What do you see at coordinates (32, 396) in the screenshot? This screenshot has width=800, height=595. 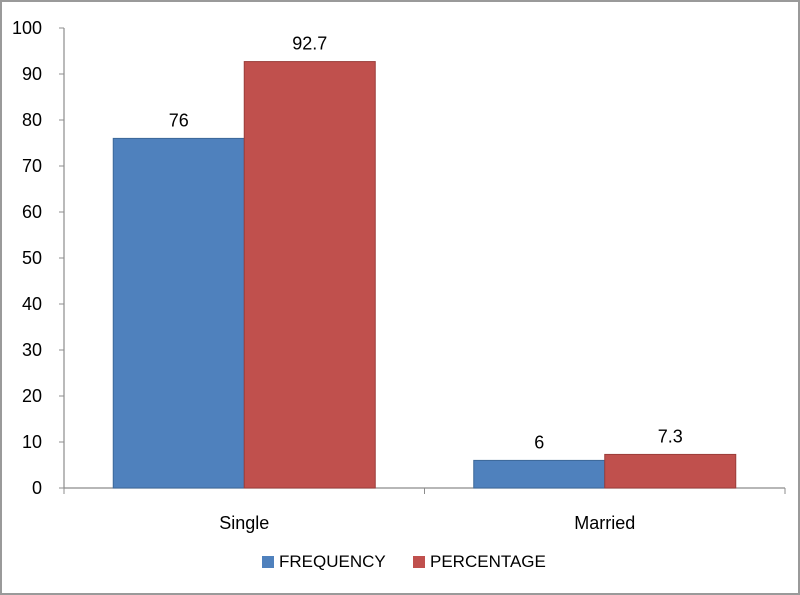 I see `y-tick-label: 20` at bounding box center [32, 396].